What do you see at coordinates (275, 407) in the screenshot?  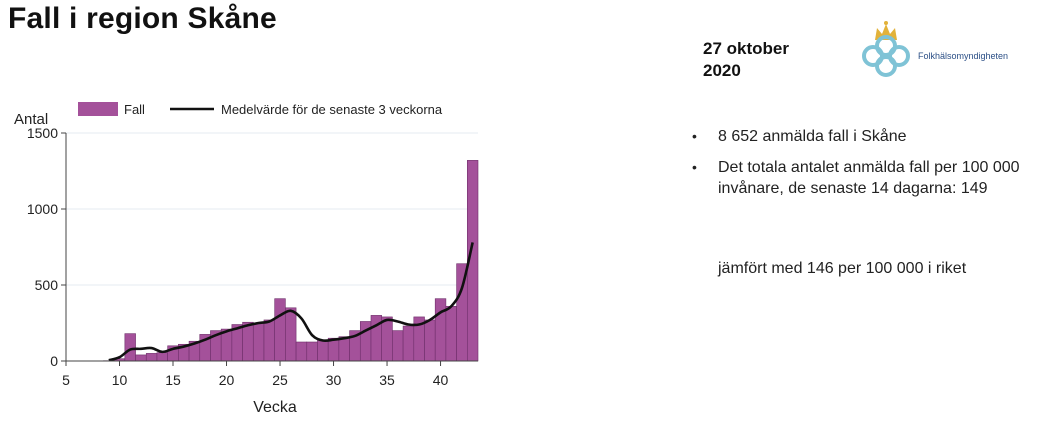 I see `chart-x-label: Vecka` at bounding box center [275, 407].